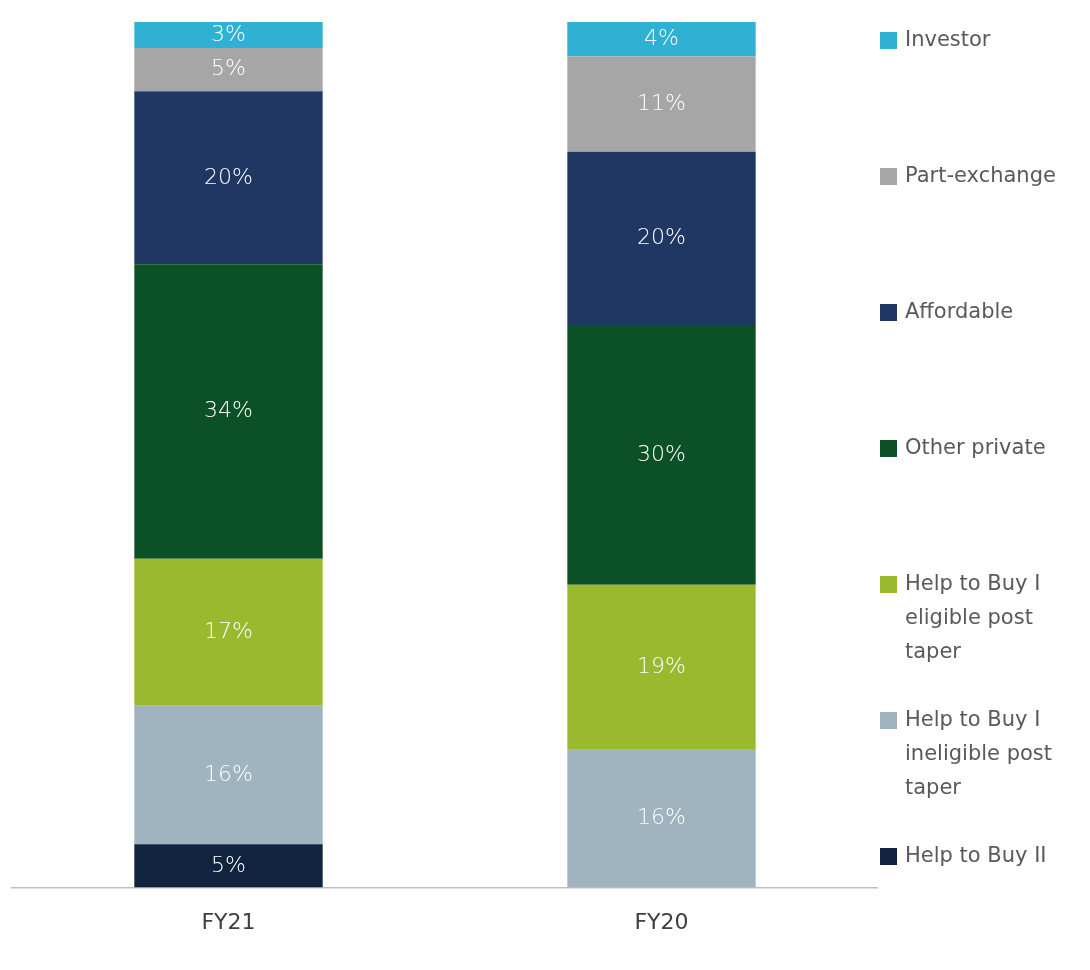  Describe the element at coordinates (979, 753) in the screenshot. I see `legend-label: Help to Buy I ineligible post taper` at that location.